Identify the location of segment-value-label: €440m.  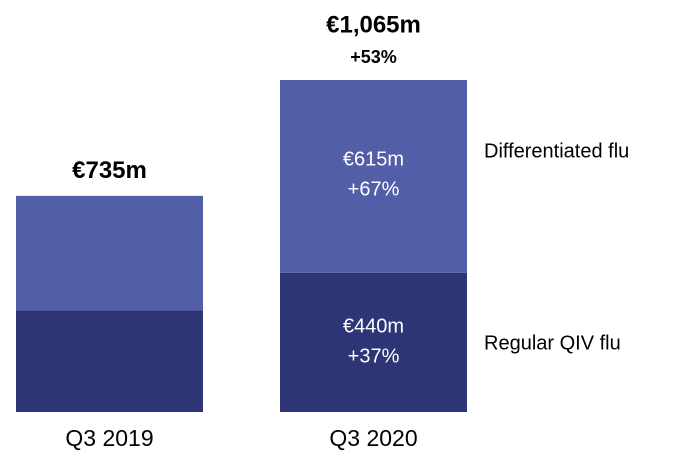
(373, 327).